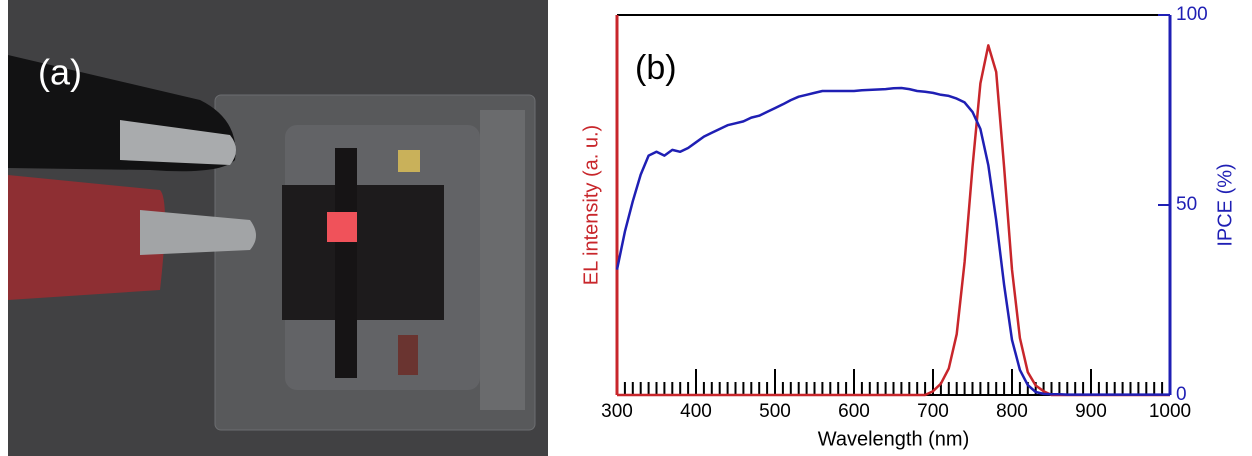 This screenshot has height=456, width=1252. What do you see at coordinates (342, 227) in the screenshot?
I see `emitting-pixel` at bounding box center [342, 227].